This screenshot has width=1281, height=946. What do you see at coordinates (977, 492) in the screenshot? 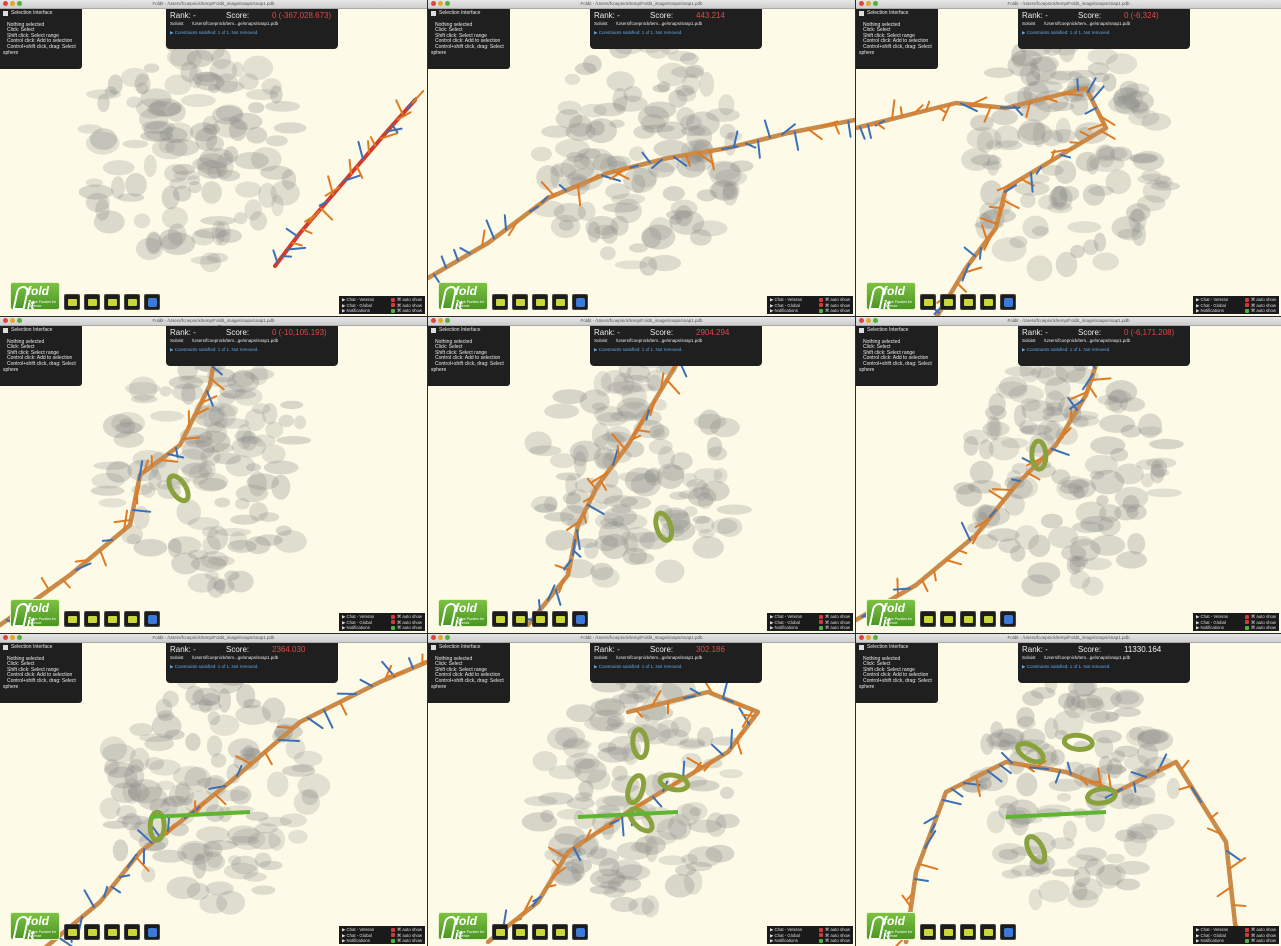
I see `protein-backbone` at bounding box center [977, 492].